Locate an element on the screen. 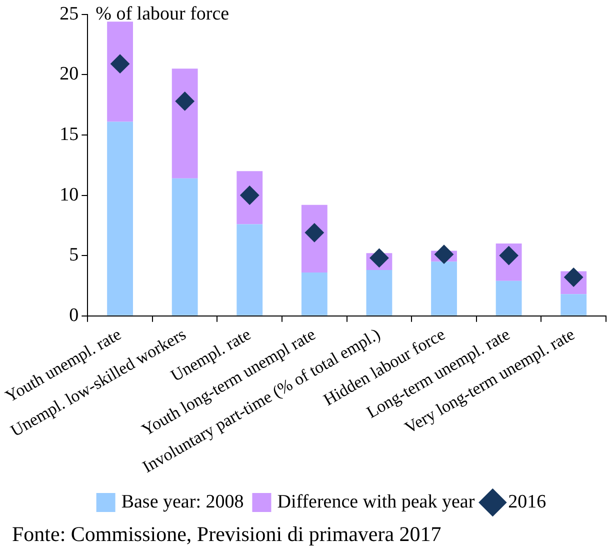 This screenshot has width=616, height=552. y-tick-label: 10 is located at coordinates (69, 195).